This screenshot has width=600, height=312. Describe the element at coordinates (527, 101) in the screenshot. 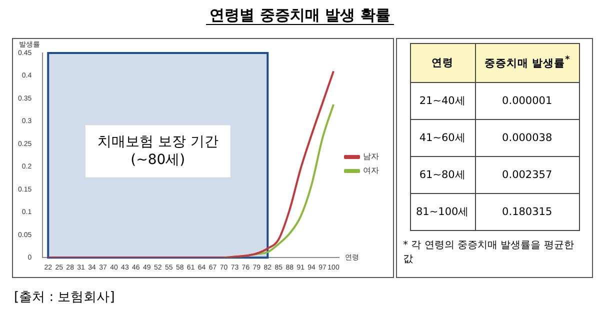

I see `text: 0.000001` at that location.